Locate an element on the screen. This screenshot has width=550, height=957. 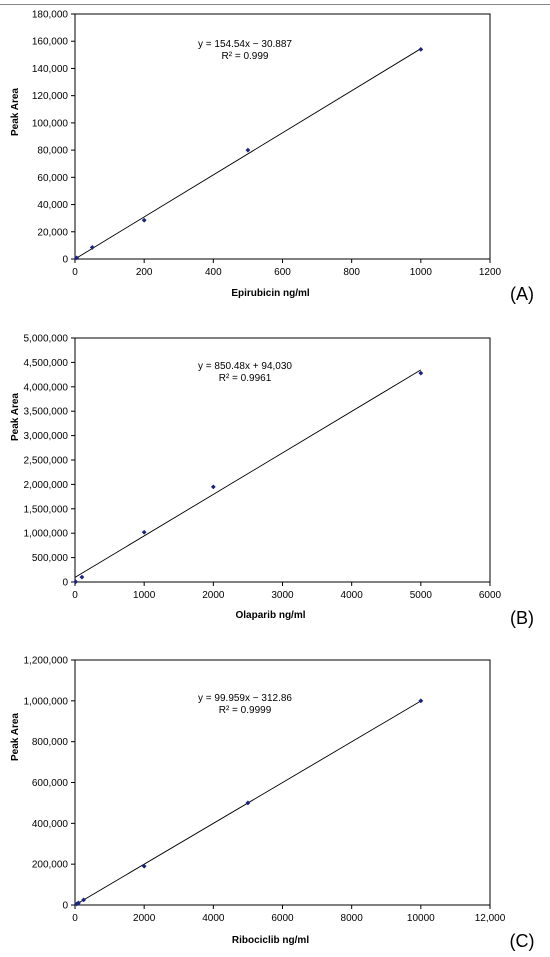
chart-b-x-tick-label: 5000 is located at coordinates (421, 595).